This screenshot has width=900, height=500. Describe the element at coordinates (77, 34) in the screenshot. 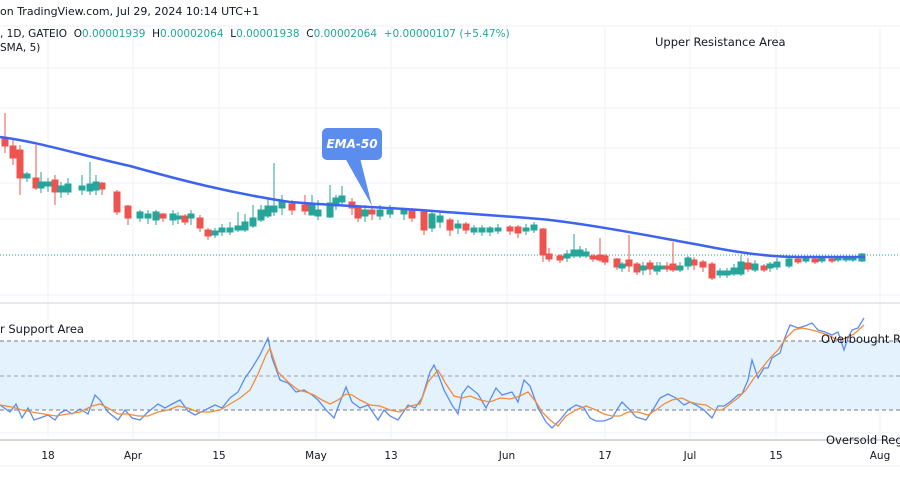

I see `open-label: O` at that location.